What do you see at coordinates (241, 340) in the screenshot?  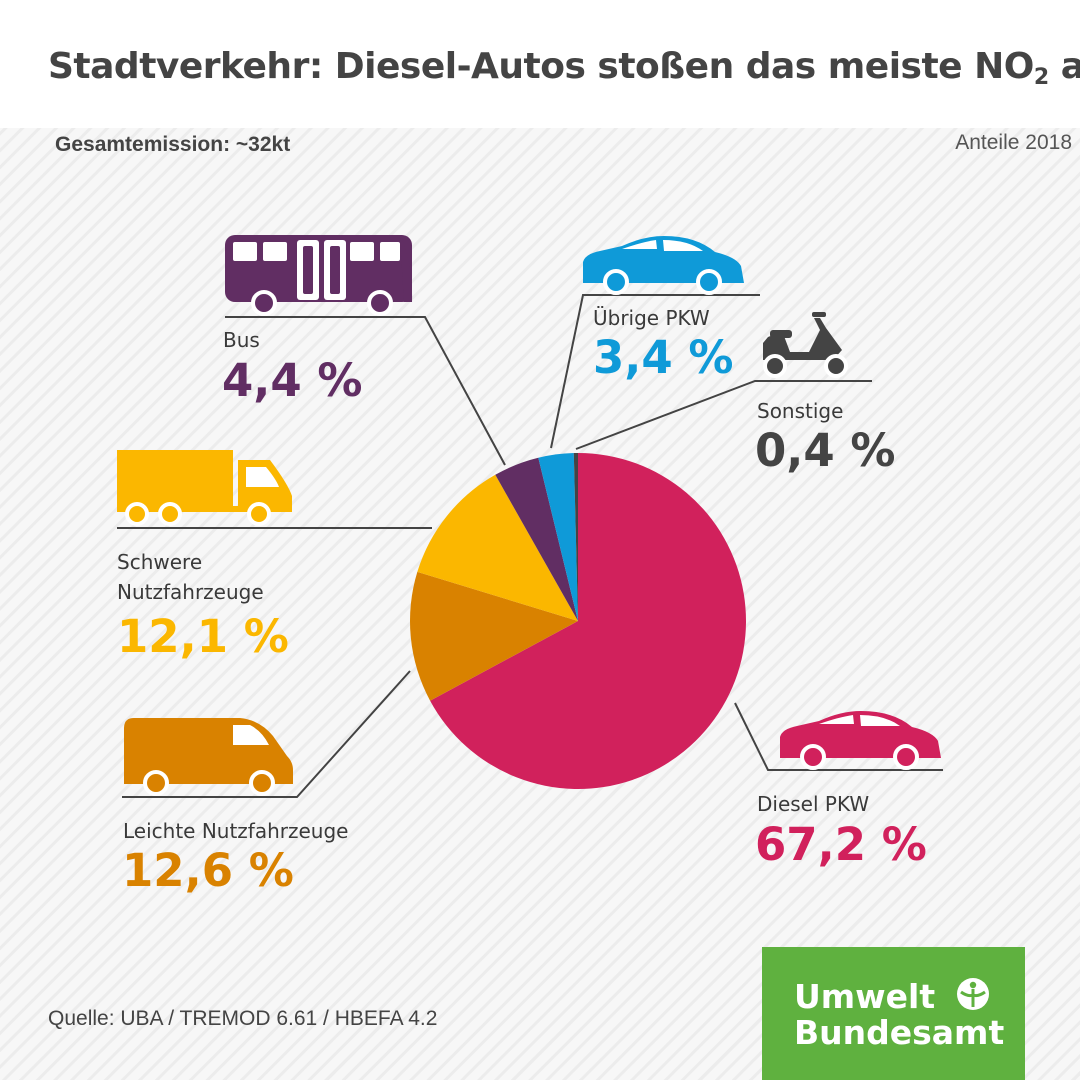 I see `label-bus: Bus` at bounding box center [241, 340].